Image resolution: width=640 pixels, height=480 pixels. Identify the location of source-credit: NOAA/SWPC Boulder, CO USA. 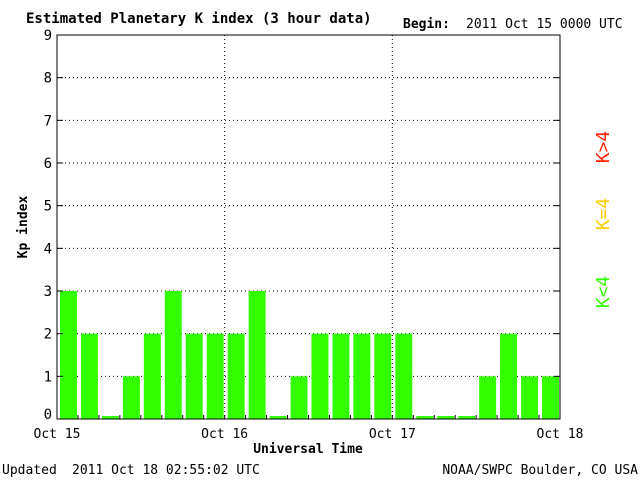
(540, 470).